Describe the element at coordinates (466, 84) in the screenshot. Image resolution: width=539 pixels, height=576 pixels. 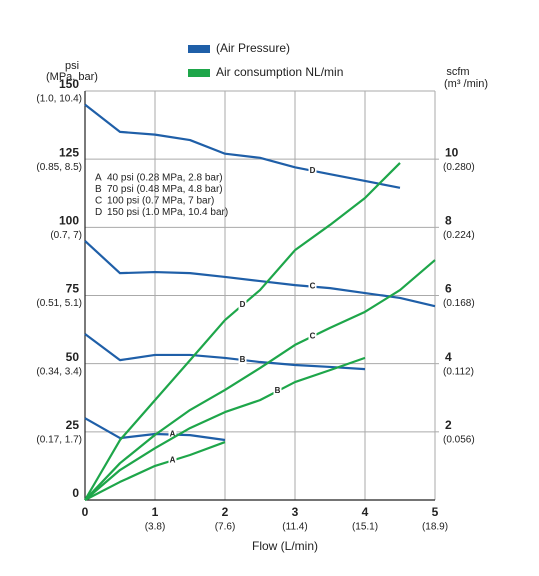
I see `y2-axis-sublabel: (m³ /min)` at that location.